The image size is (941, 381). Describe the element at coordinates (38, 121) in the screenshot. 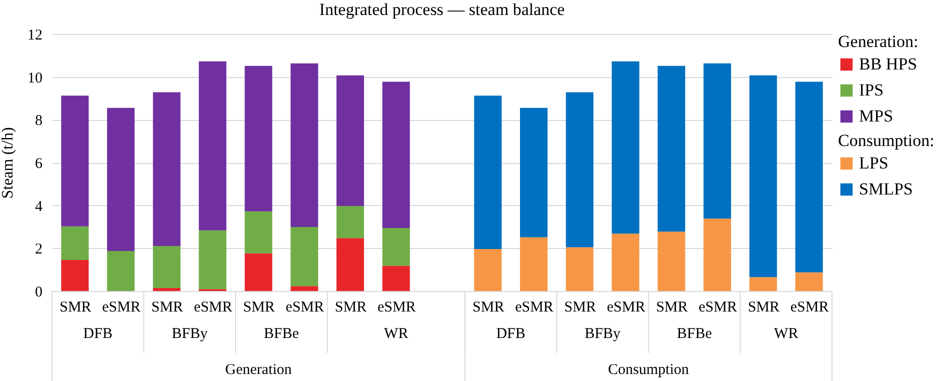

I see `y-tick-label: 8` at that location.